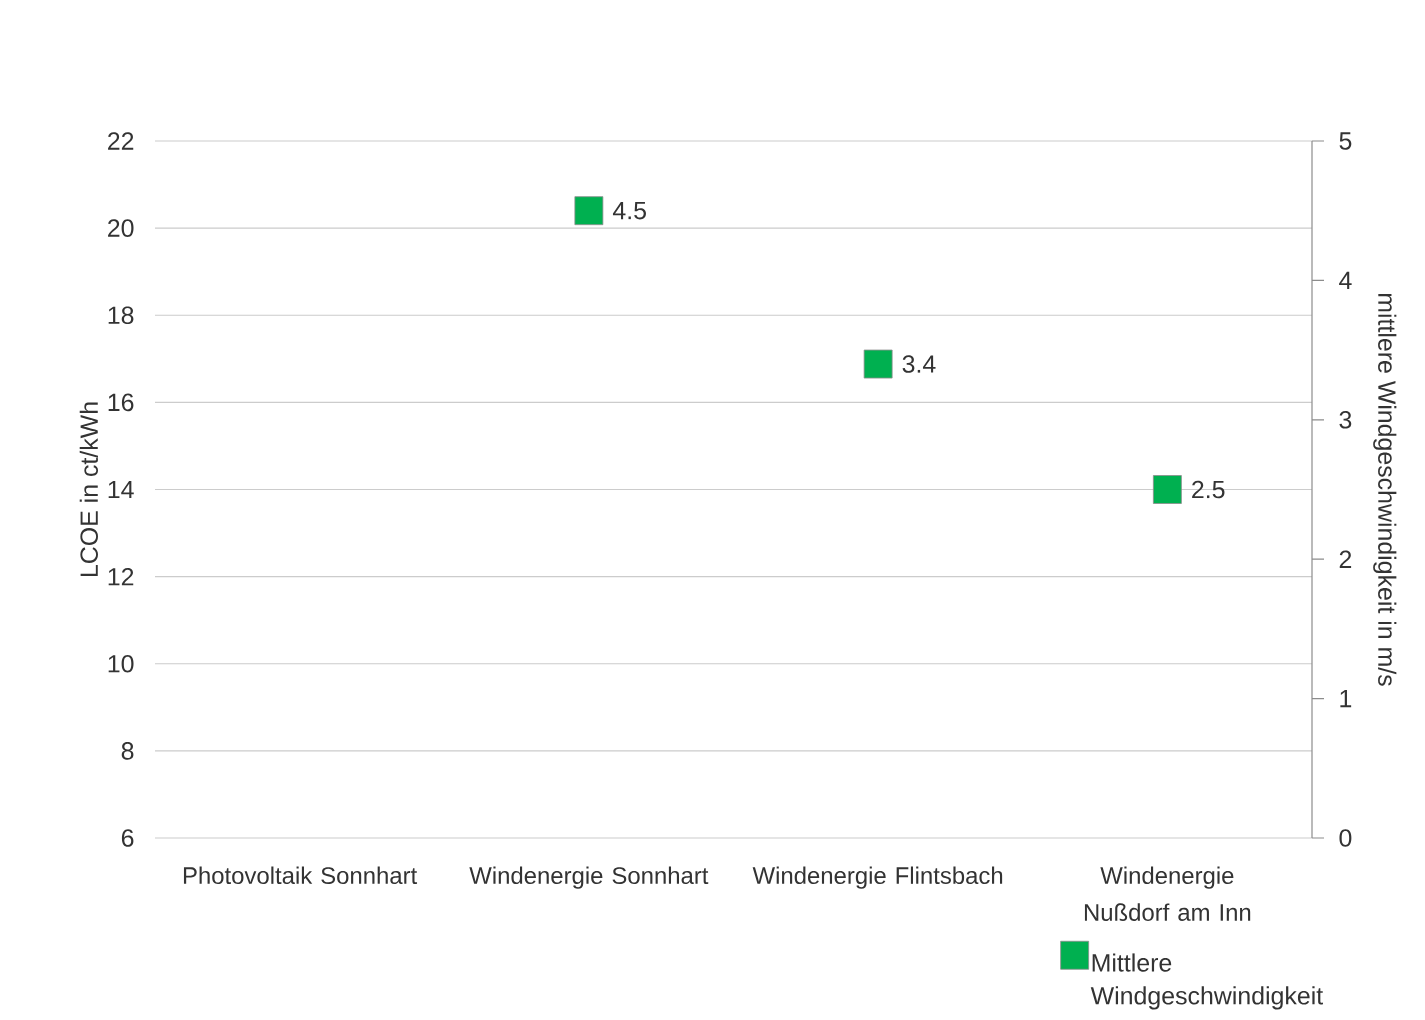 The image size is (1425, 1020). I want to click on data-label: 2.5, so click(1208, 489).